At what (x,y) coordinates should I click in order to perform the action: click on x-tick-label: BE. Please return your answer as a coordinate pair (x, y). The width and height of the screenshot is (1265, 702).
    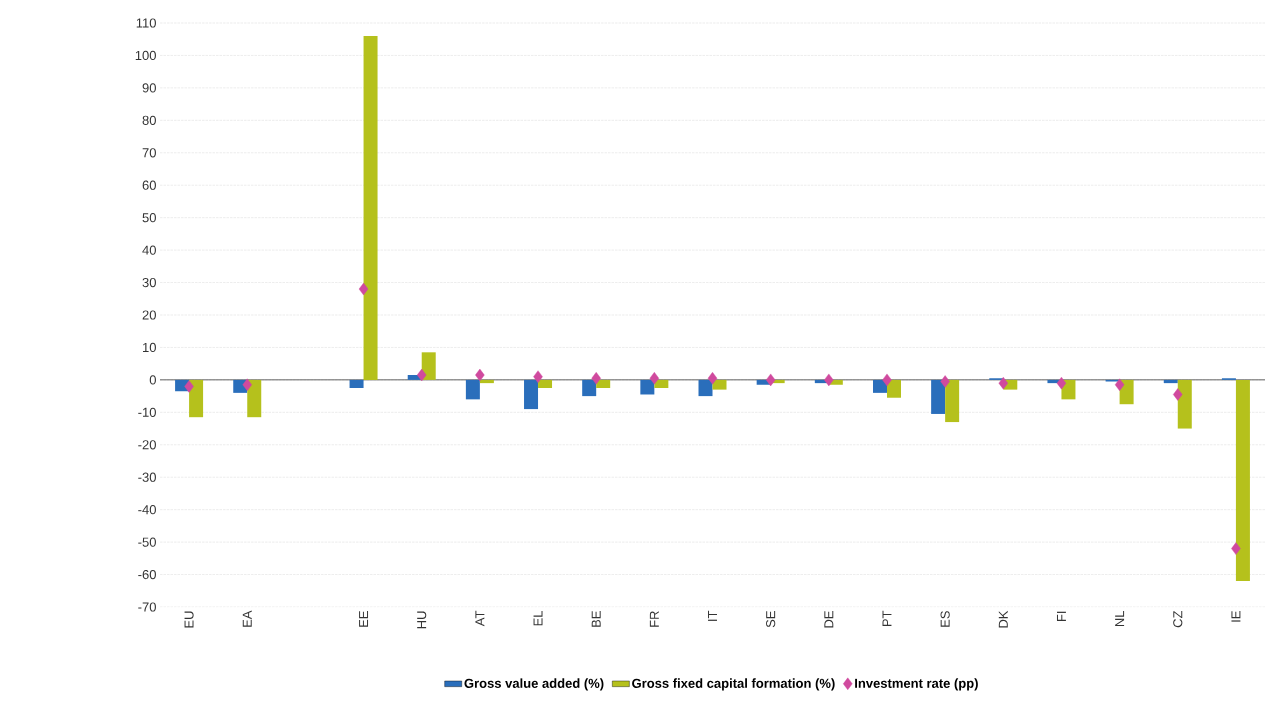
    Looking at the image, I should click on (596, 619).